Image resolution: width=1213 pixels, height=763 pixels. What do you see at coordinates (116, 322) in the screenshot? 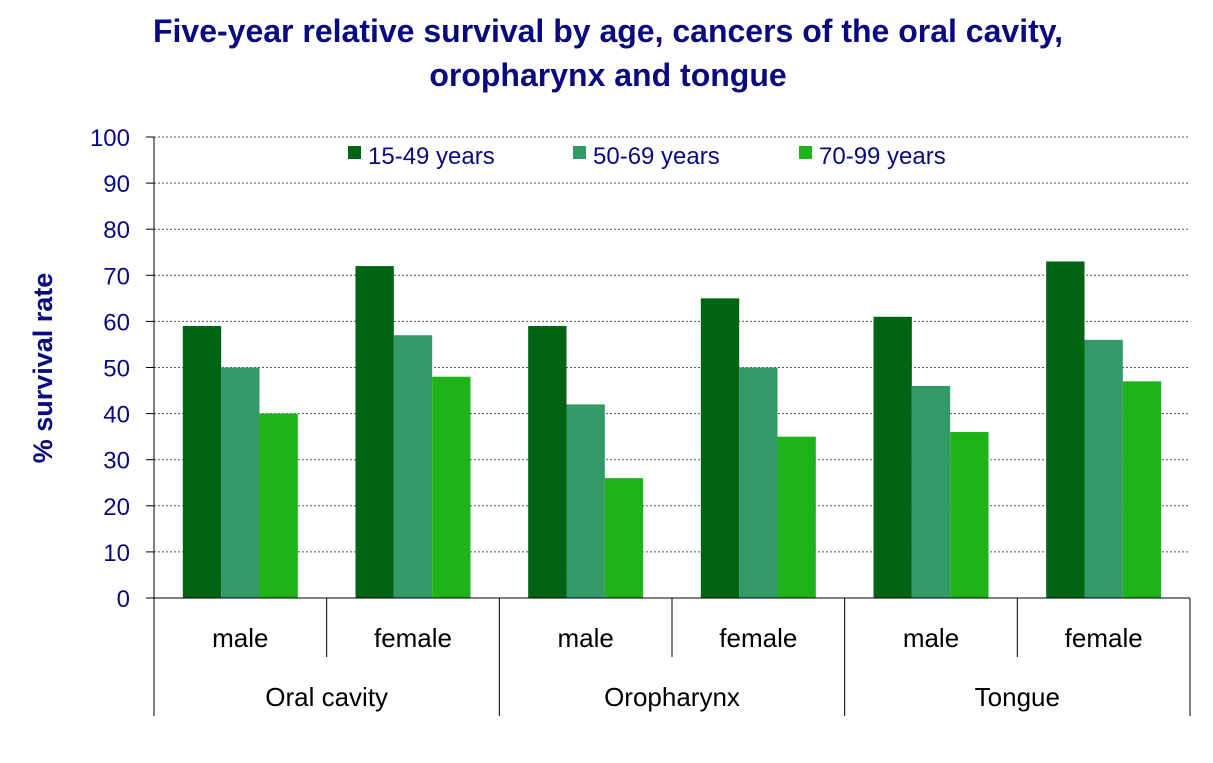
I see `y-tick-label: 60` at bounding box center [116, 322].